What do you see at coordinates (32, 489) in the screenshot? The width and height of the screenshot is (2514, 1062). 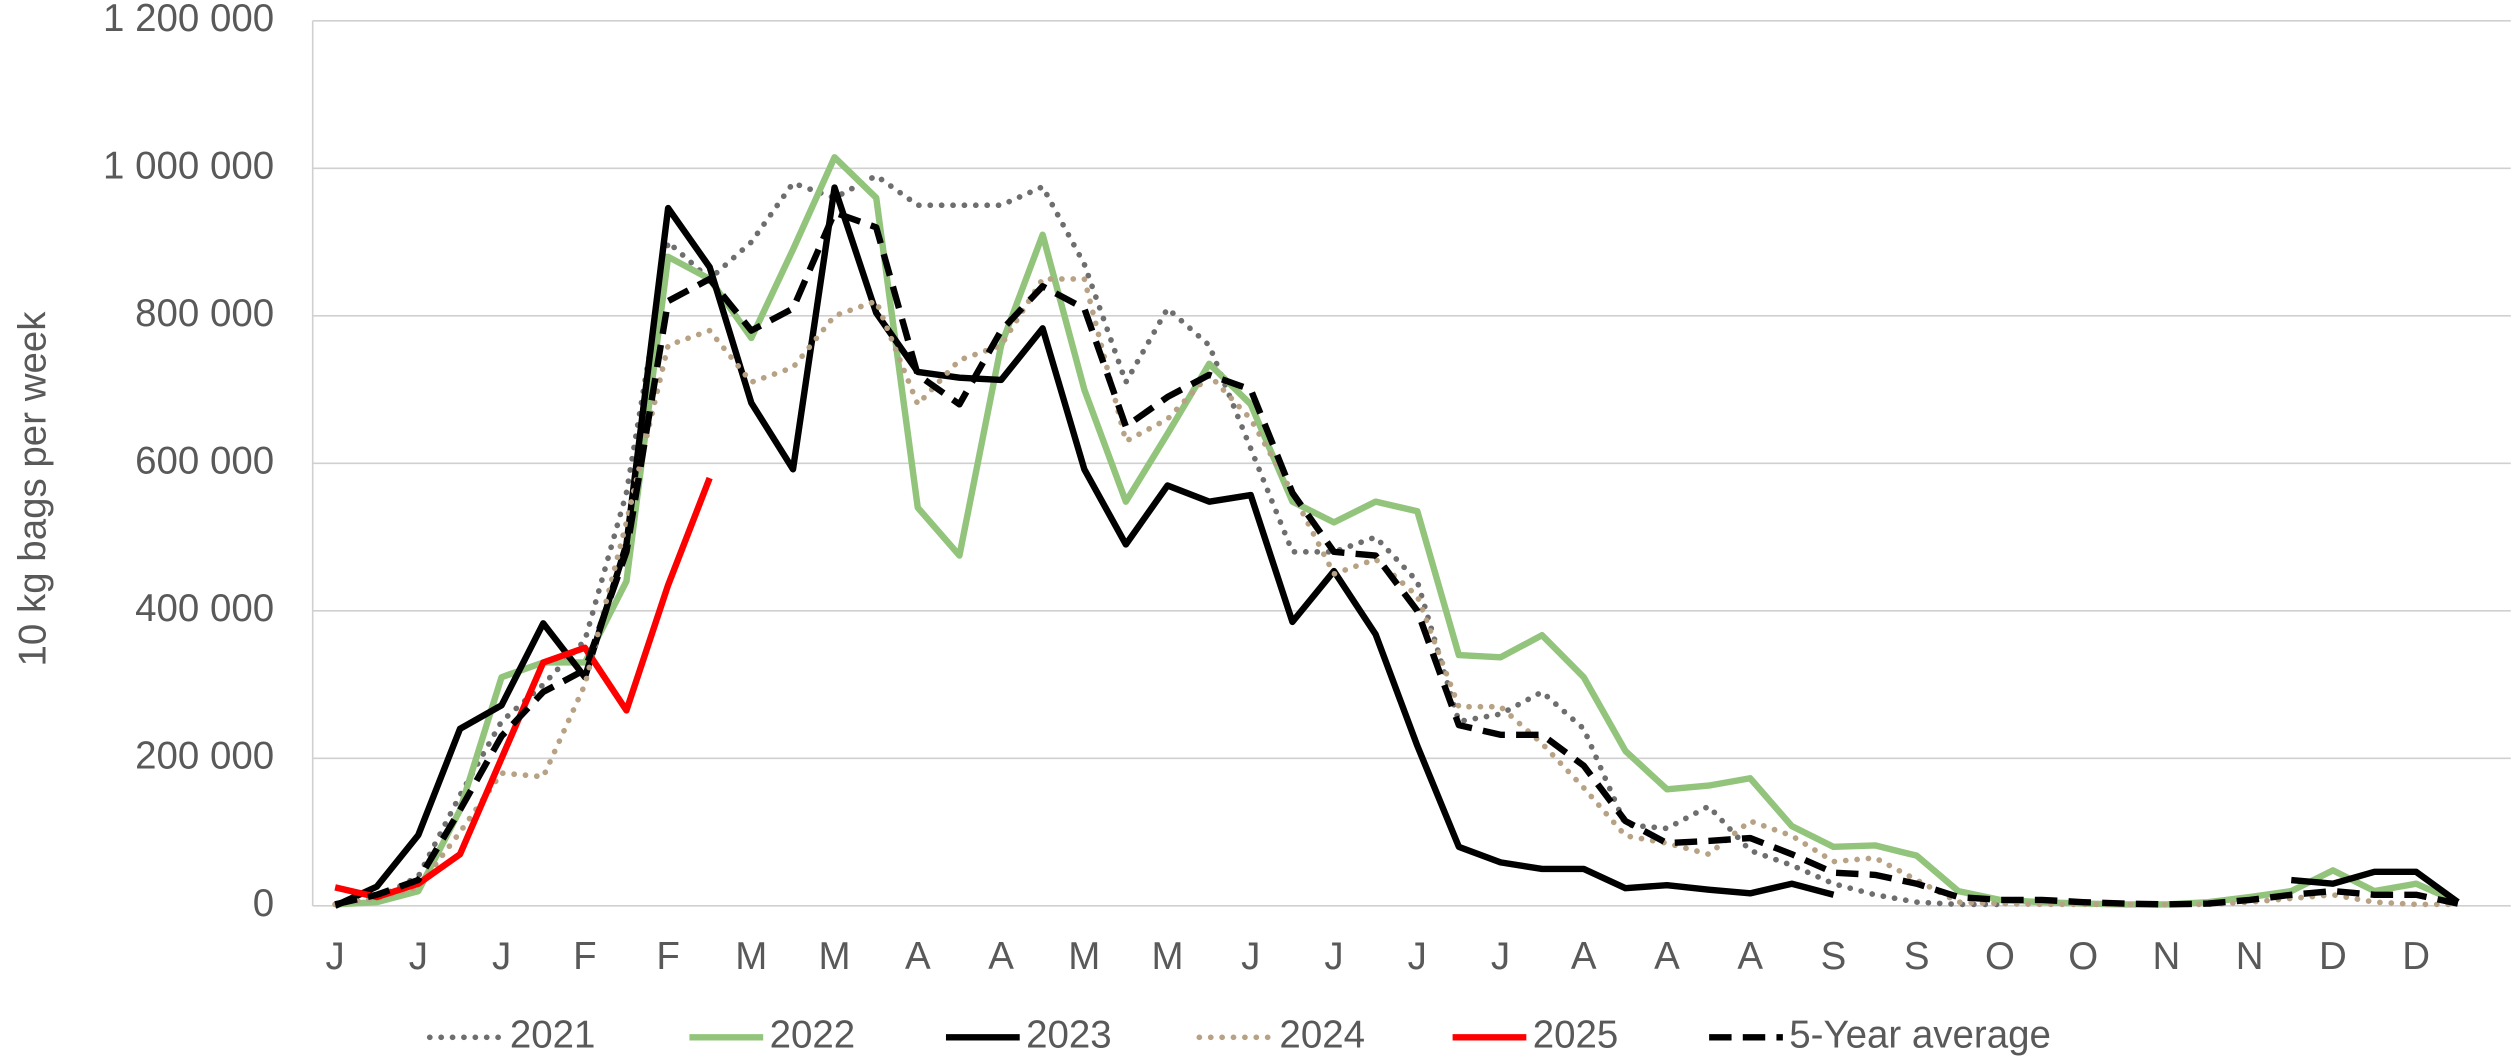 I see `y-axis-label: 10 kg bags per week` at bounding box center [32, 489].